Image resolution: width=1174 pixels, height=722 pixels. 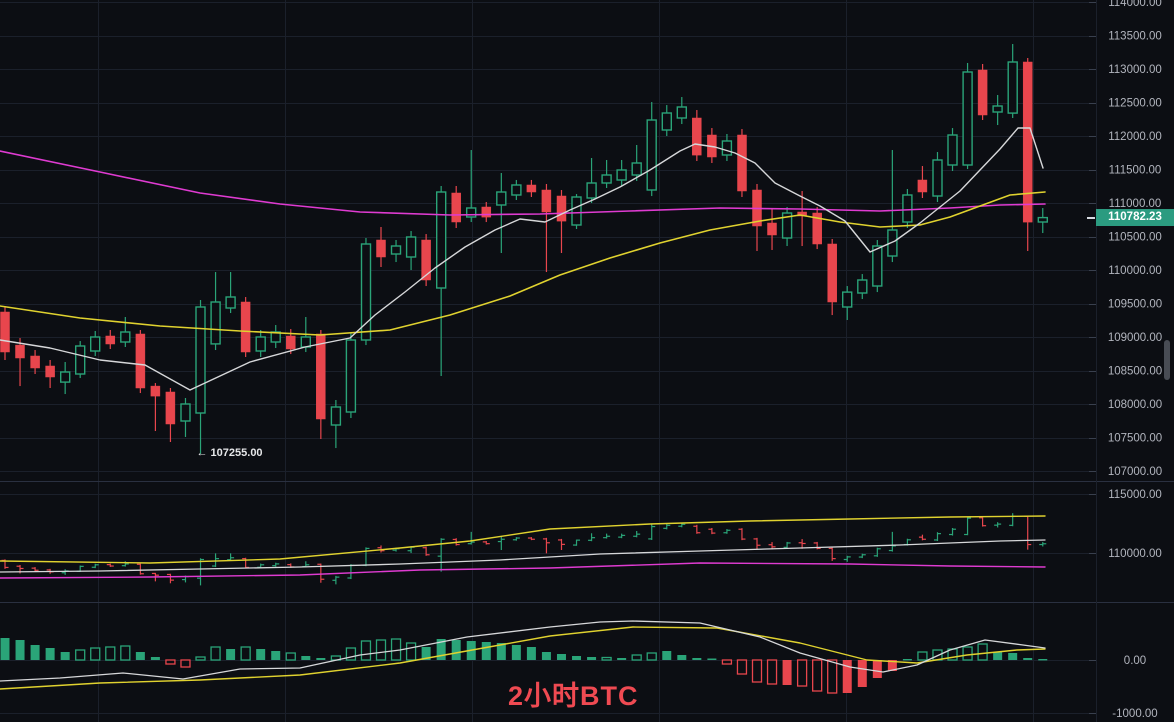 I want to click on axis-label: 114000.00, so click(x=1135, y=4).